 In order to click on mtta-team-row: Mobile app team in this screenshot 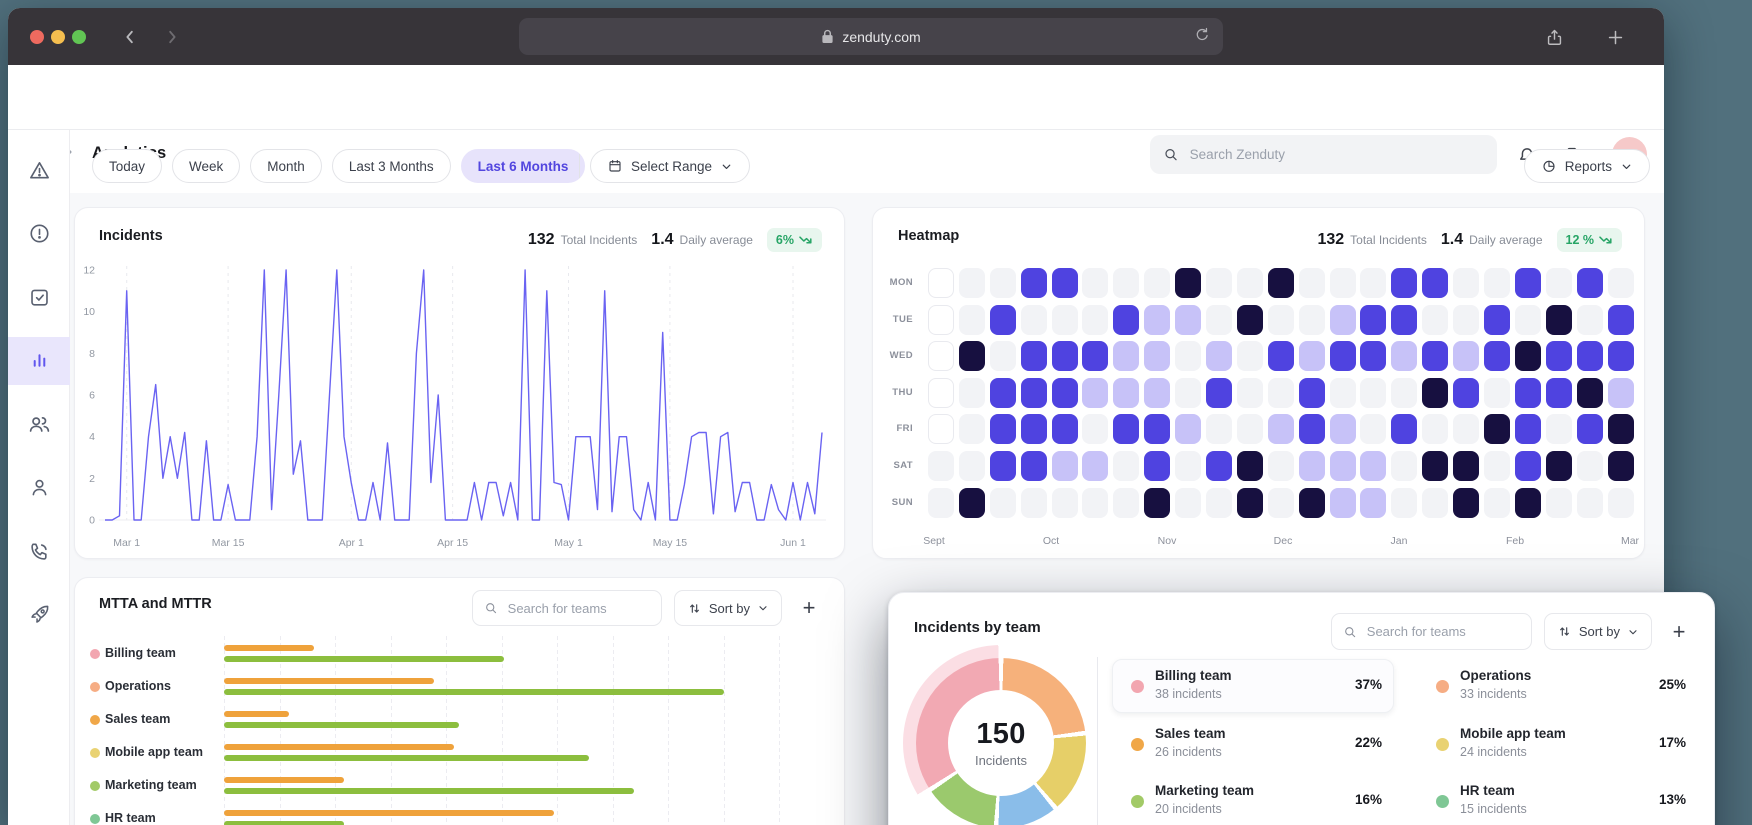, I will do `click(459, 753)`.